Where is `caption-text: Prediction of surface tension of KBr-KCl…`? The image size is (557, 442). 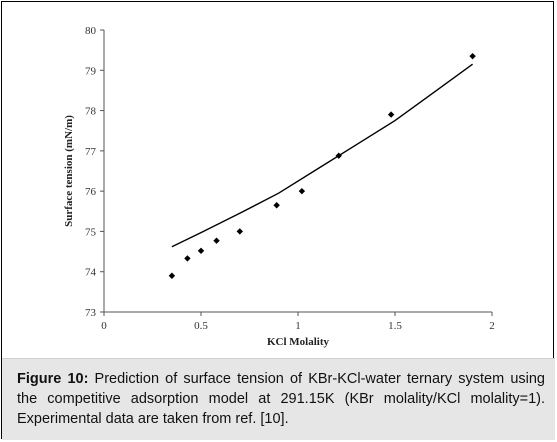 caption-text: Prediction of surface tension of KBr-KCl… is located at coordinates (281, 399).